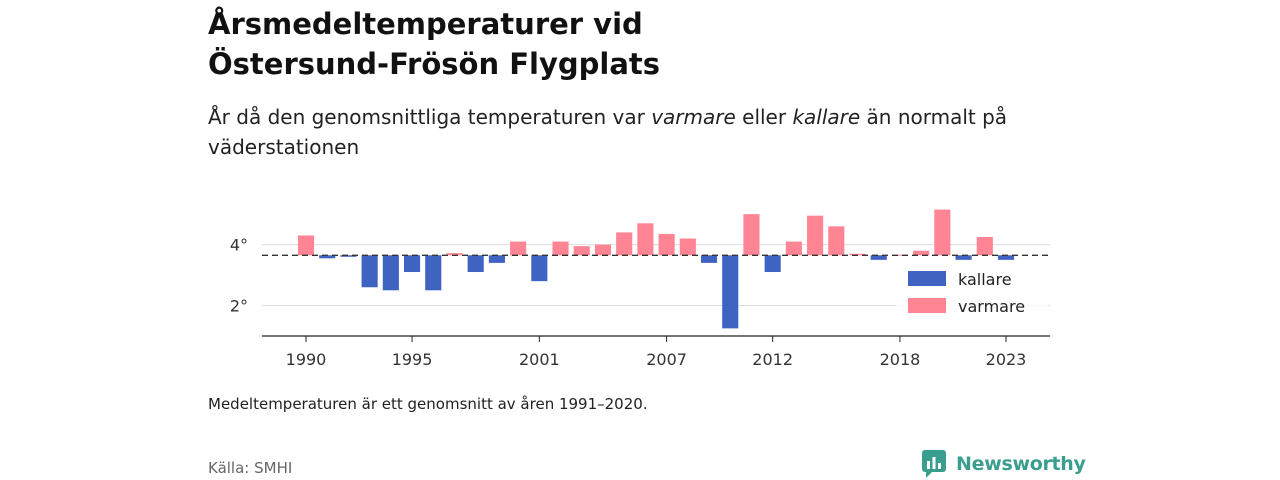 The height and width of the screenshot is (480, 1280). Describe the element at coordinates (250, 468) in the screenshot. I see `source-text: Källa: SMHI` at that location.